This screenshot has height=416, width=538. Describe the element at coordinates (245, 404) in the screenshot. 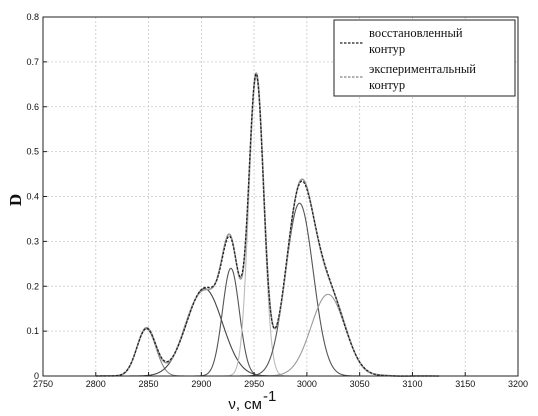

I see `x-axis-label: ν, см` at that location.